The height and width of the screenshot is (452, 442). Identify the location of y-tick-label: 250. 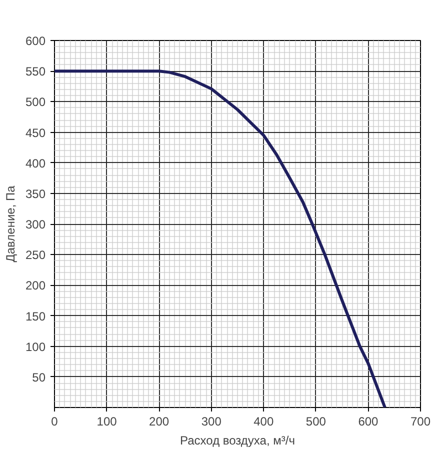
(35, 255).